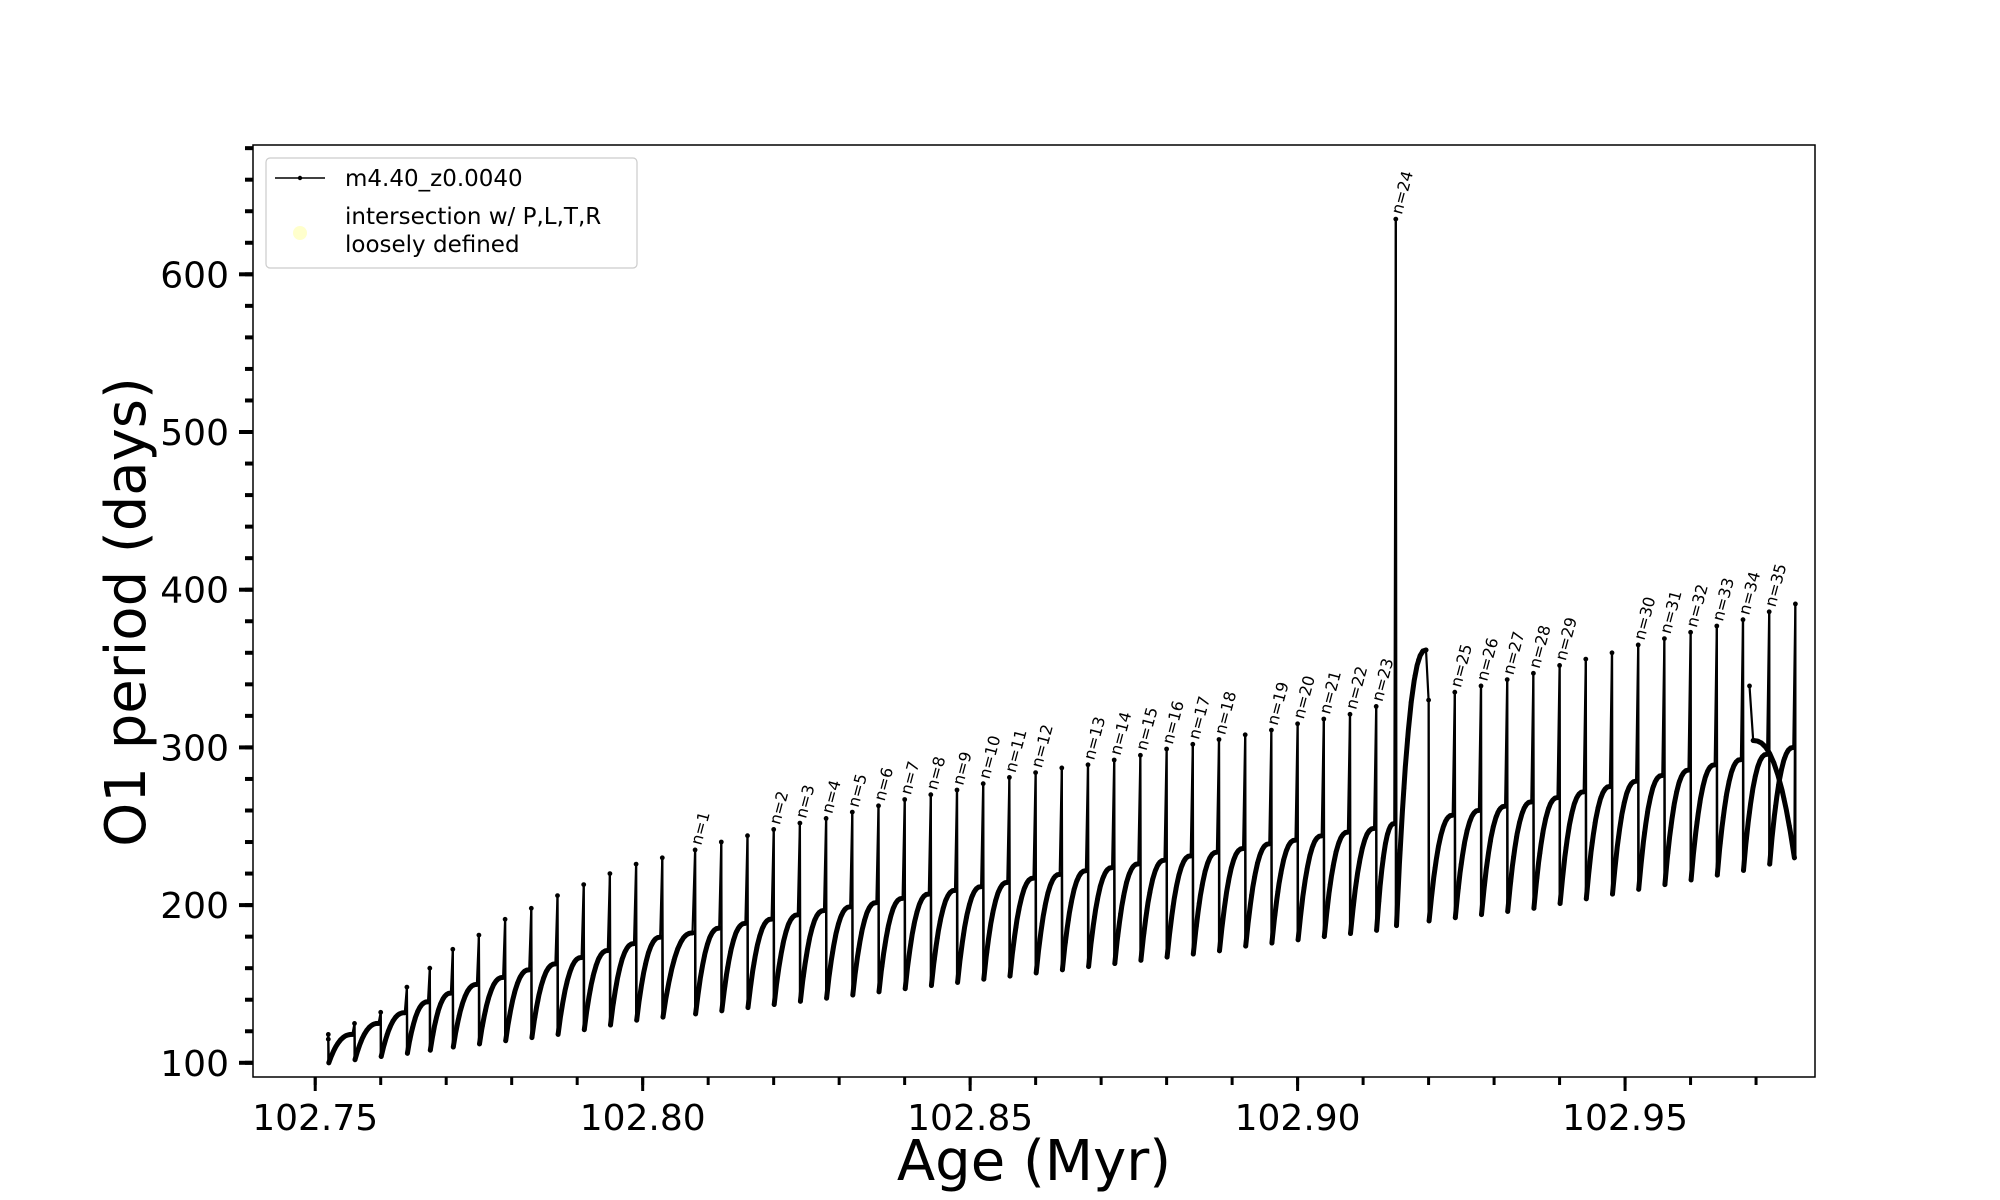 Image resolution: width=2000 pixels, height=1200 pixels. I want to click on x-tick-label: 102.85, so click(970, 1118).